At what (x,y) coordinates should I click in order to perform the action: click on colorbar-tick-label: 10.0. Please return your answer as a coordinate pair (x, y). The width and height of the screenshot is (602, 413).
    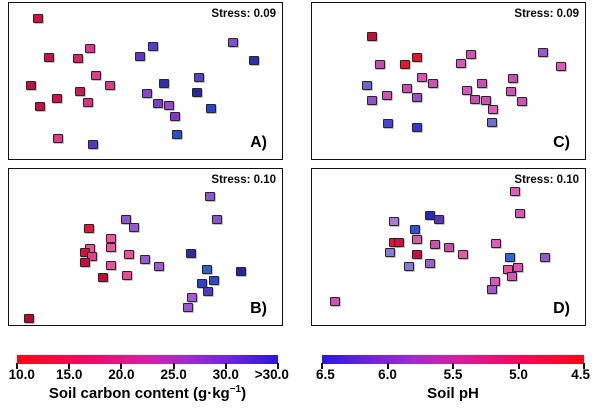
    Looking at the image, I should click on (21, 374).